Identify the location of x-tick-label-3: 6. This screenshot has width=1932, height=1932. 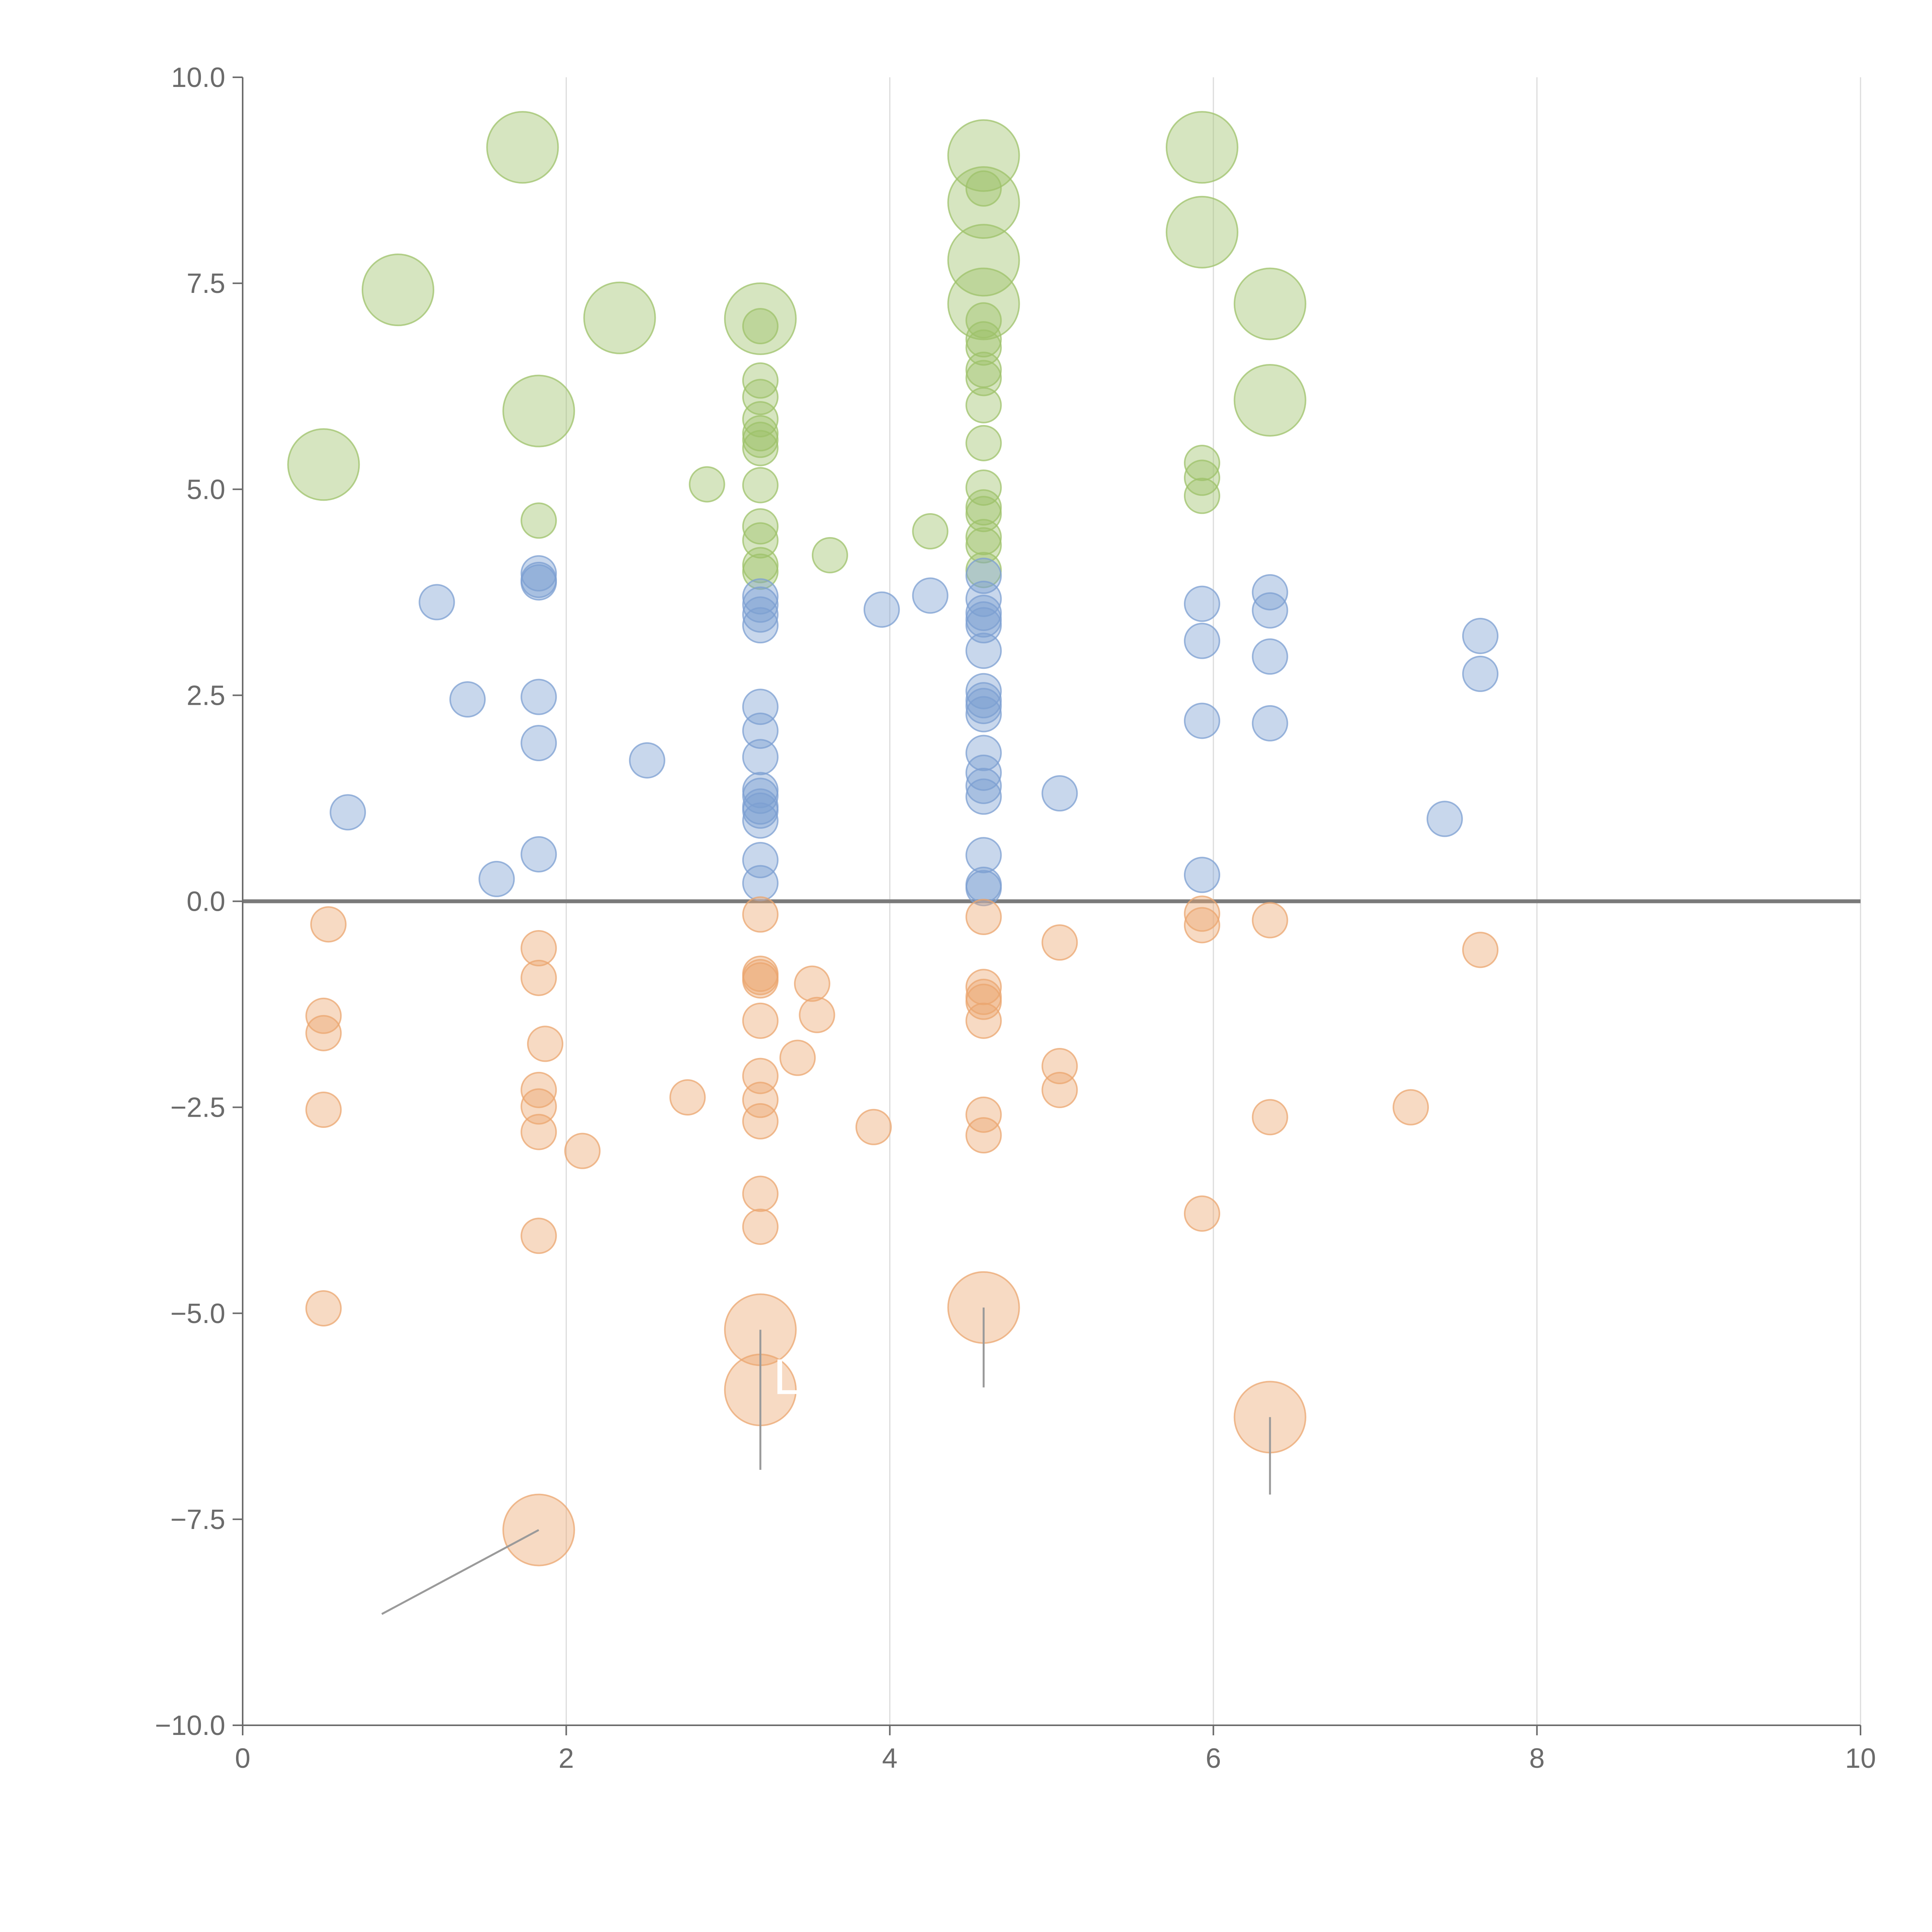
(1213, 1758).